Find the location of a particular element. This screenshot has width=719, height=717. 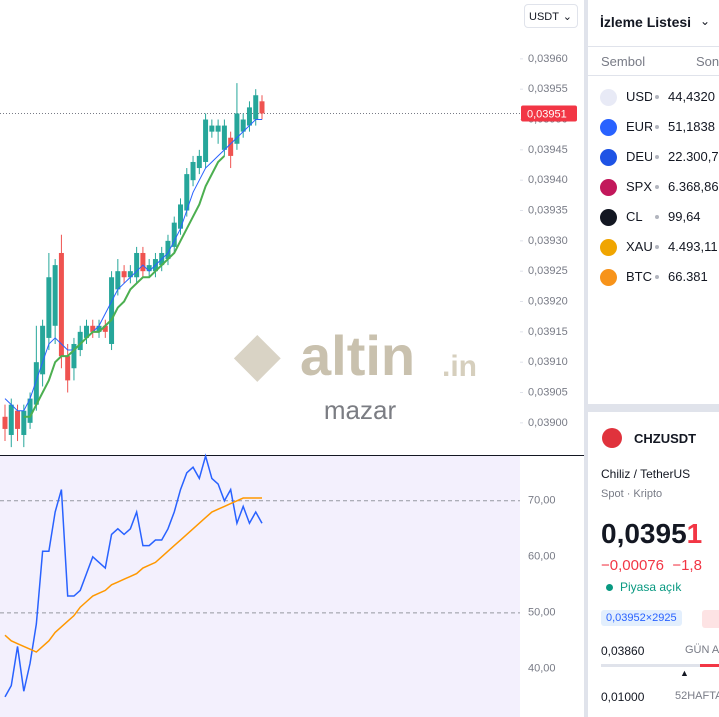

currency-label: USDT is located at coordinates (544, 17).